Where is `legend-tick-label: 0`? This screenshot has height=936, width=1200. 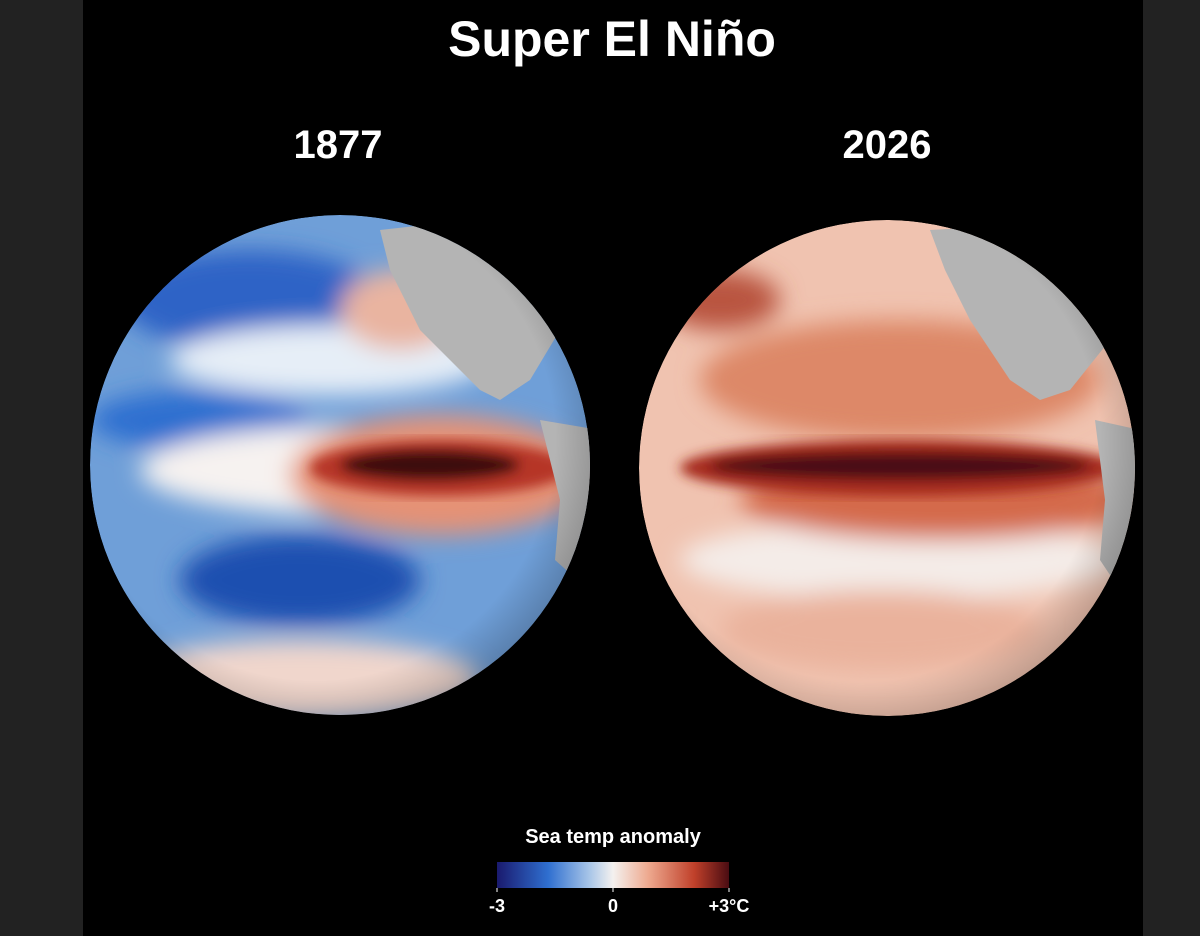
legend-tick-label: 0 is located at coordinates (613, 906).